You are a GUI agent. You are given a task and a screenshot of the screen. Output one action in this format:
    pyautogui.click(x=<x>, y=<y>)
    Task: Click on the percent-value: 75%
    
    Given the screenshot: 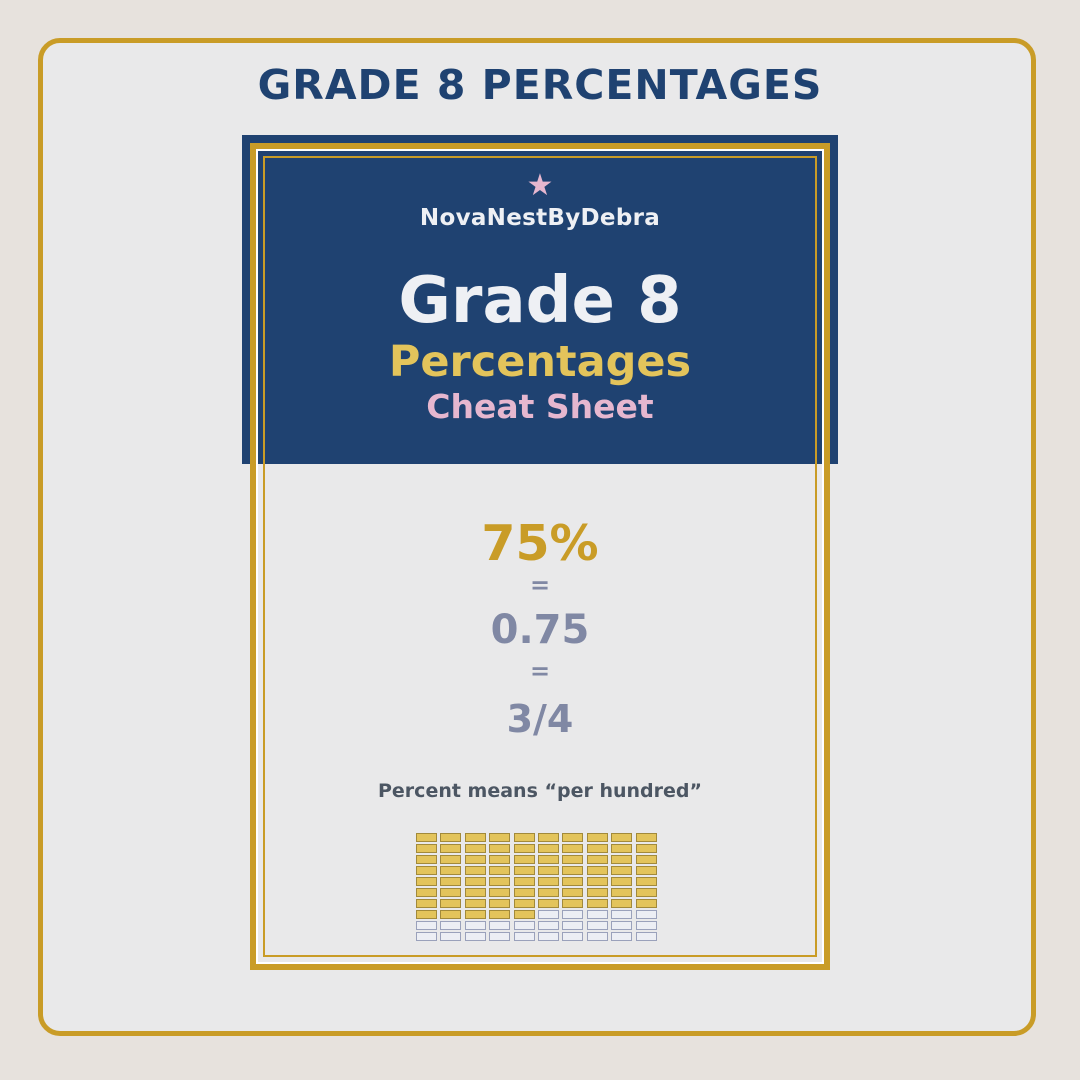 What is the action you would take?
    pyautogui.click(x=540, y=543)
    